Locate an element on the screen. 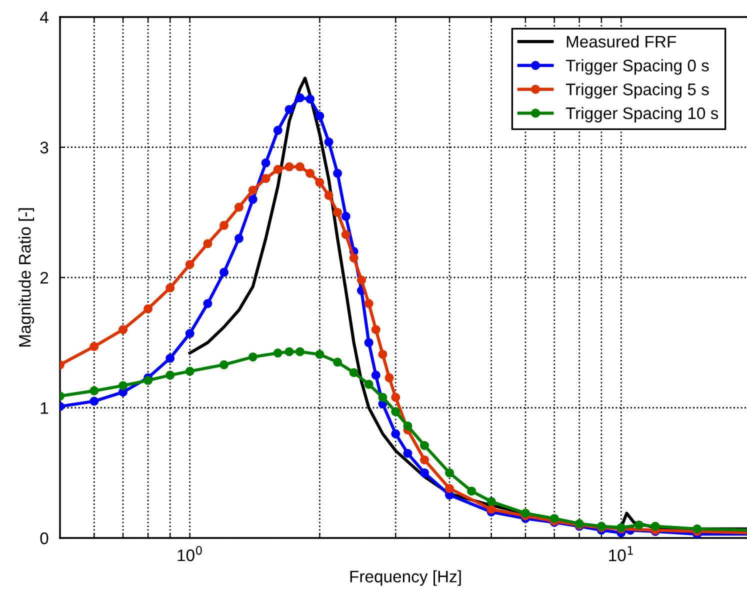 This screenshot has width=747, height=608. legend-label: Trigger Spacing 0 s is located at coordinates (637, 67).